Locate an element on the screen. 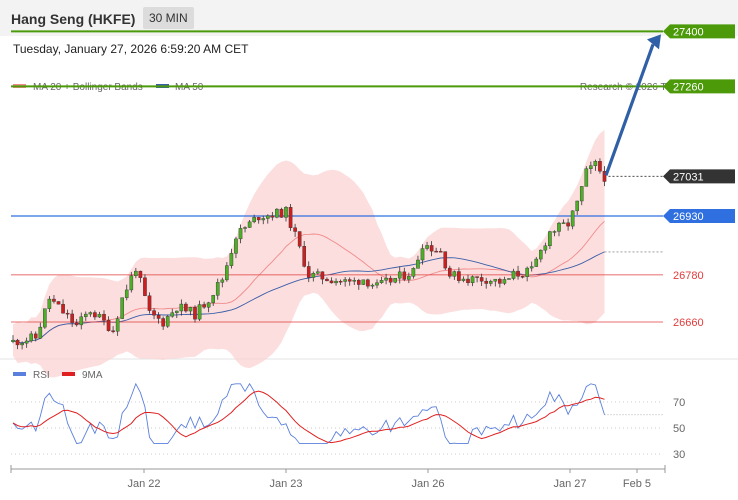  level-label: 26660 is located at coordinates (688, 323).